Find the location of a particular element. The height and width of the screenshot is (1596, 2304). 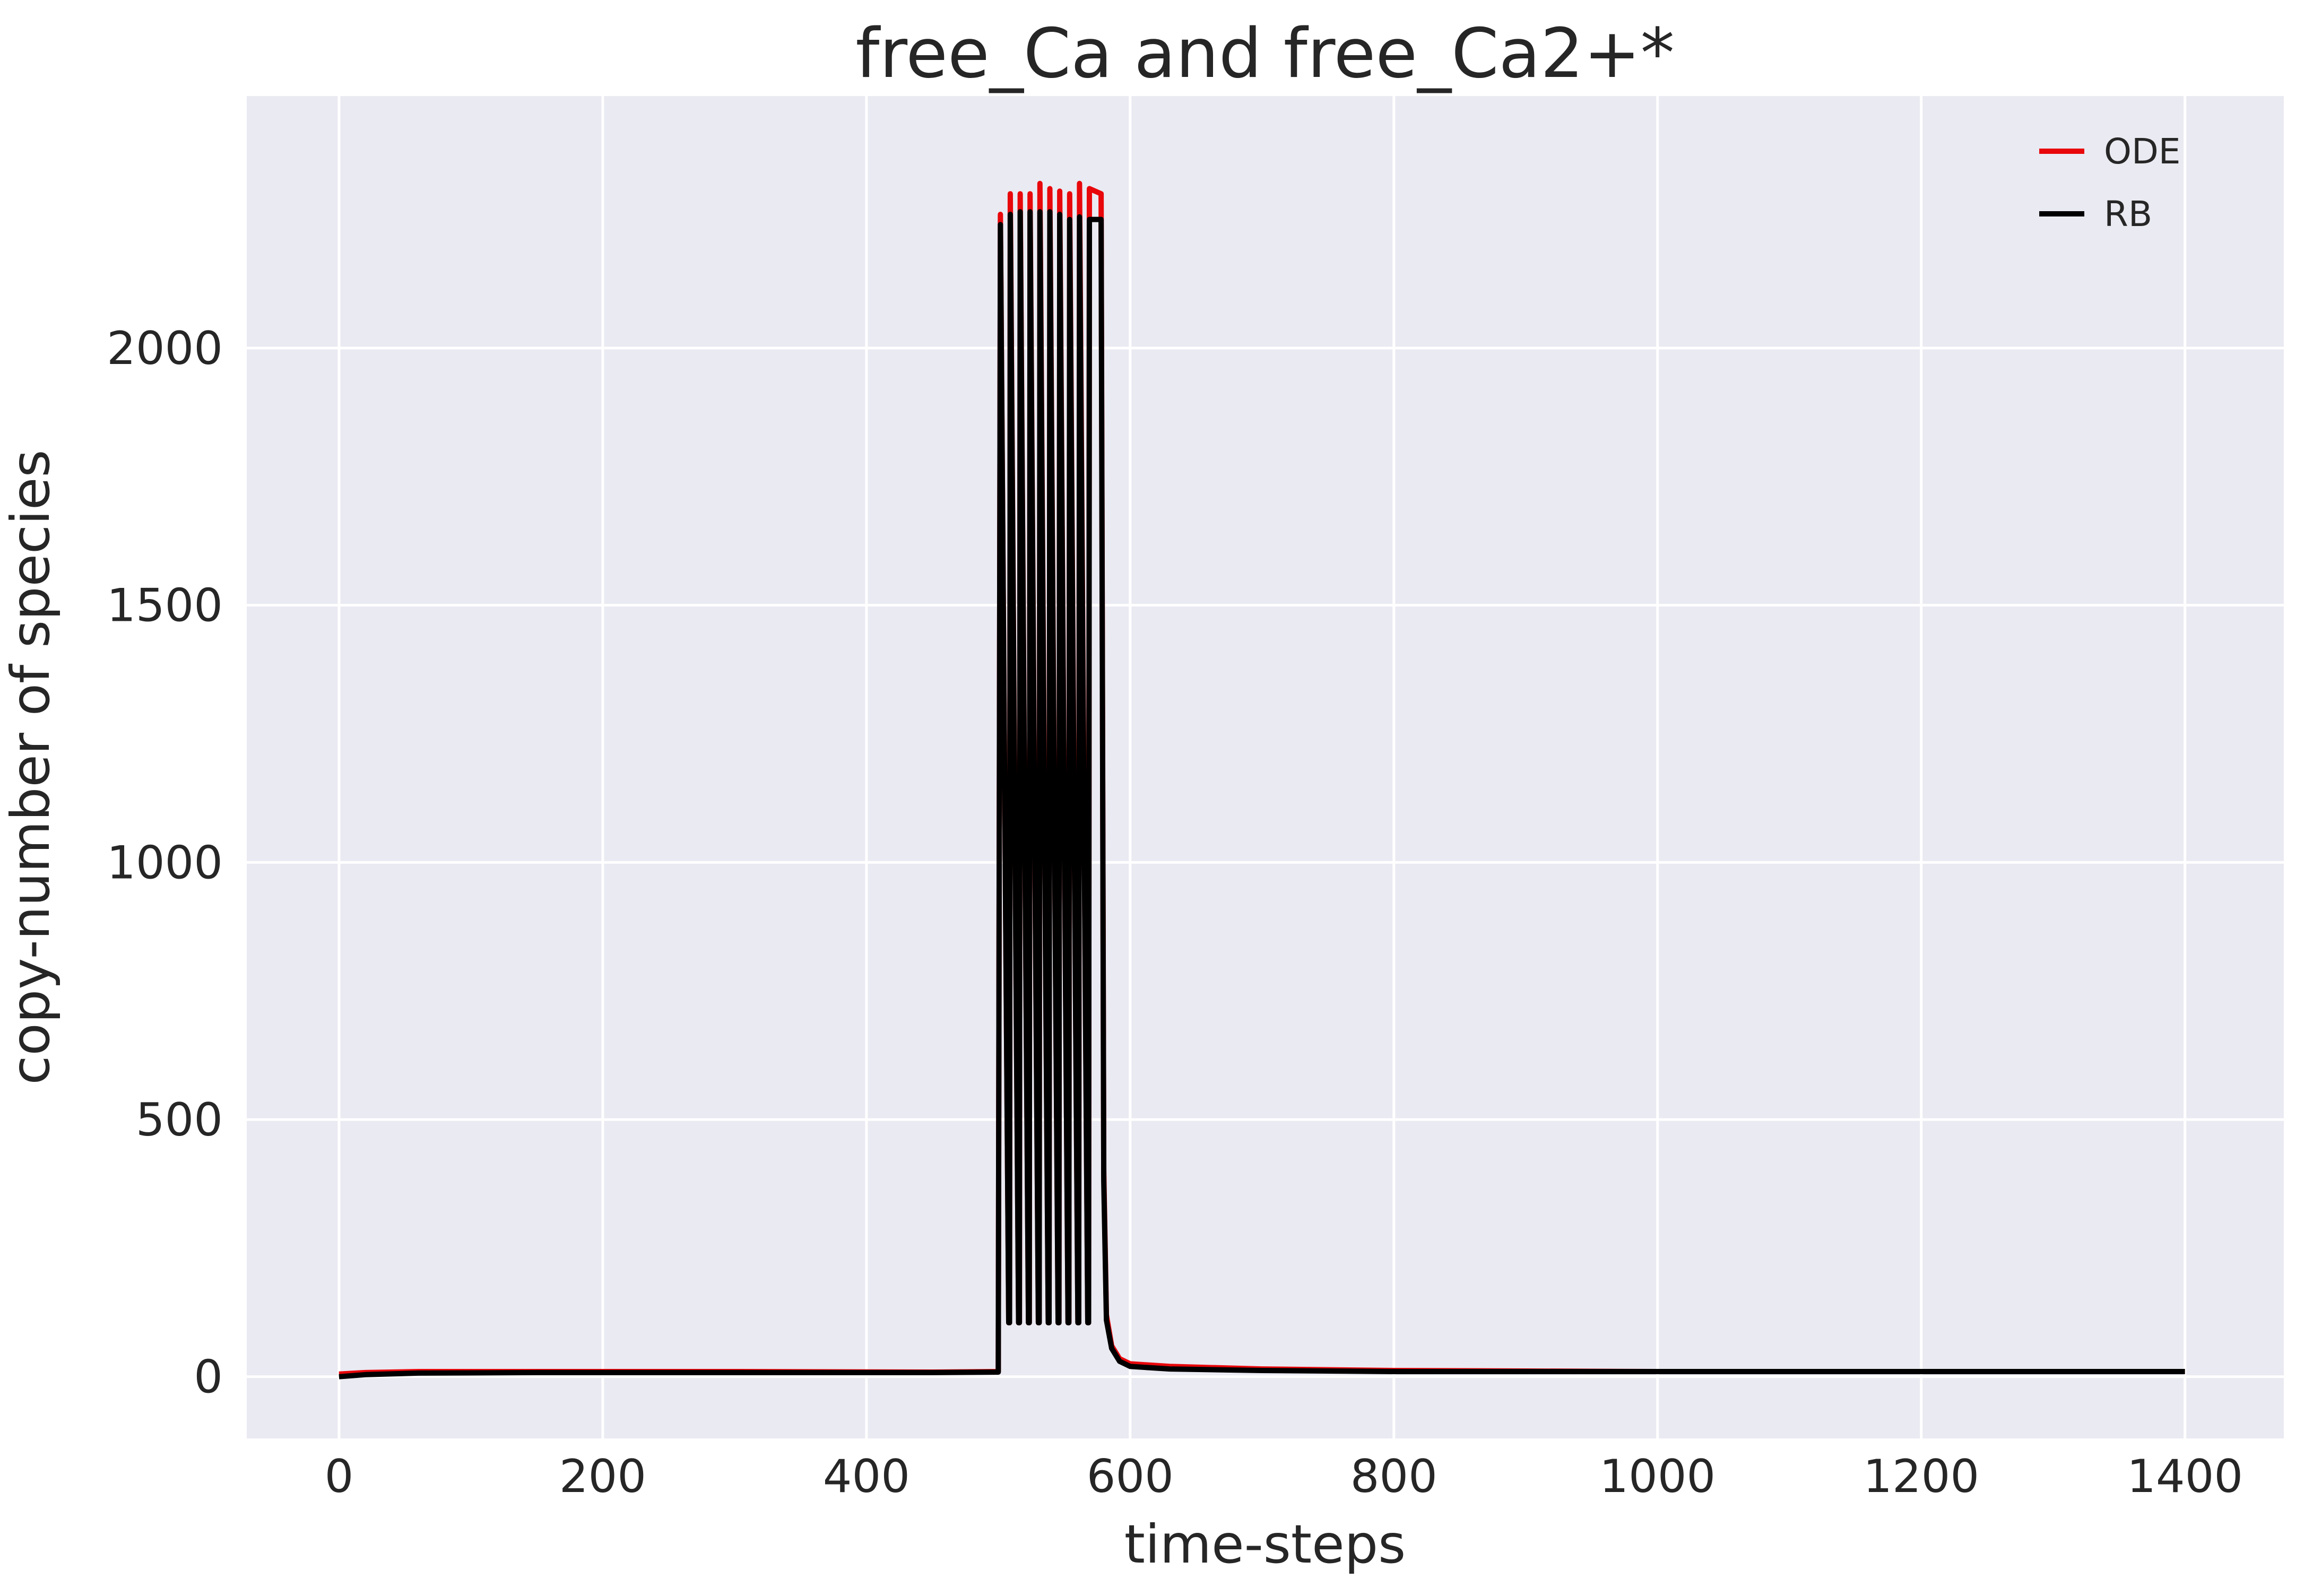

y-tick-label: 1500 is located at coordinates (165, 605).